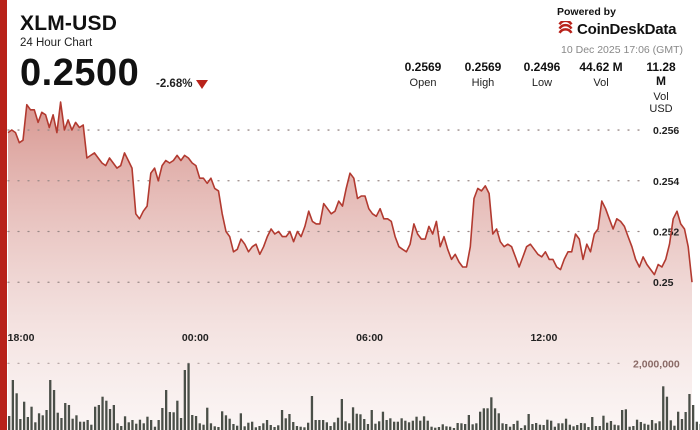 Image resolution: width=700 pixels, height=430 pixels. I want to click on stat-open-value: 0.2569, so click(423, 67).